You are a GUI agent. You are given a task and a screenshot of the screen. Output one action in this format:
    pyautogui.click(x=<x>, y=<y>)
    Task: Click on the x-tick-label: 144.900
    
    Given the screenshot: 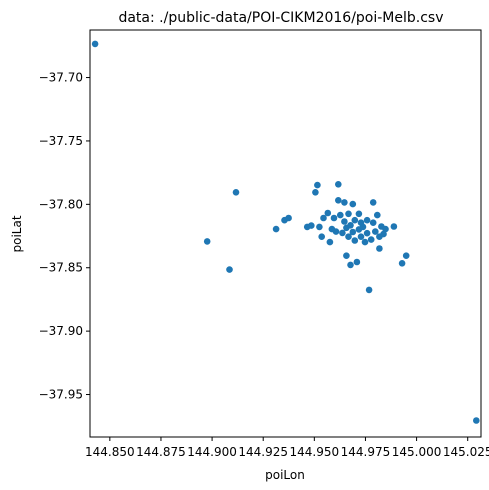 What is the action you would take?
    pyautogui.click(x=212, y=452)
    